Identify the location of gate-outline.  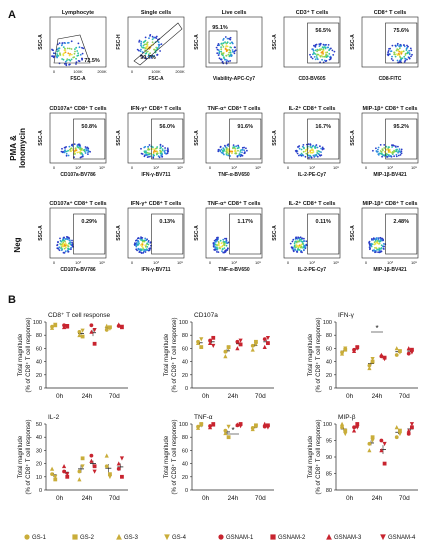
(89, 139).